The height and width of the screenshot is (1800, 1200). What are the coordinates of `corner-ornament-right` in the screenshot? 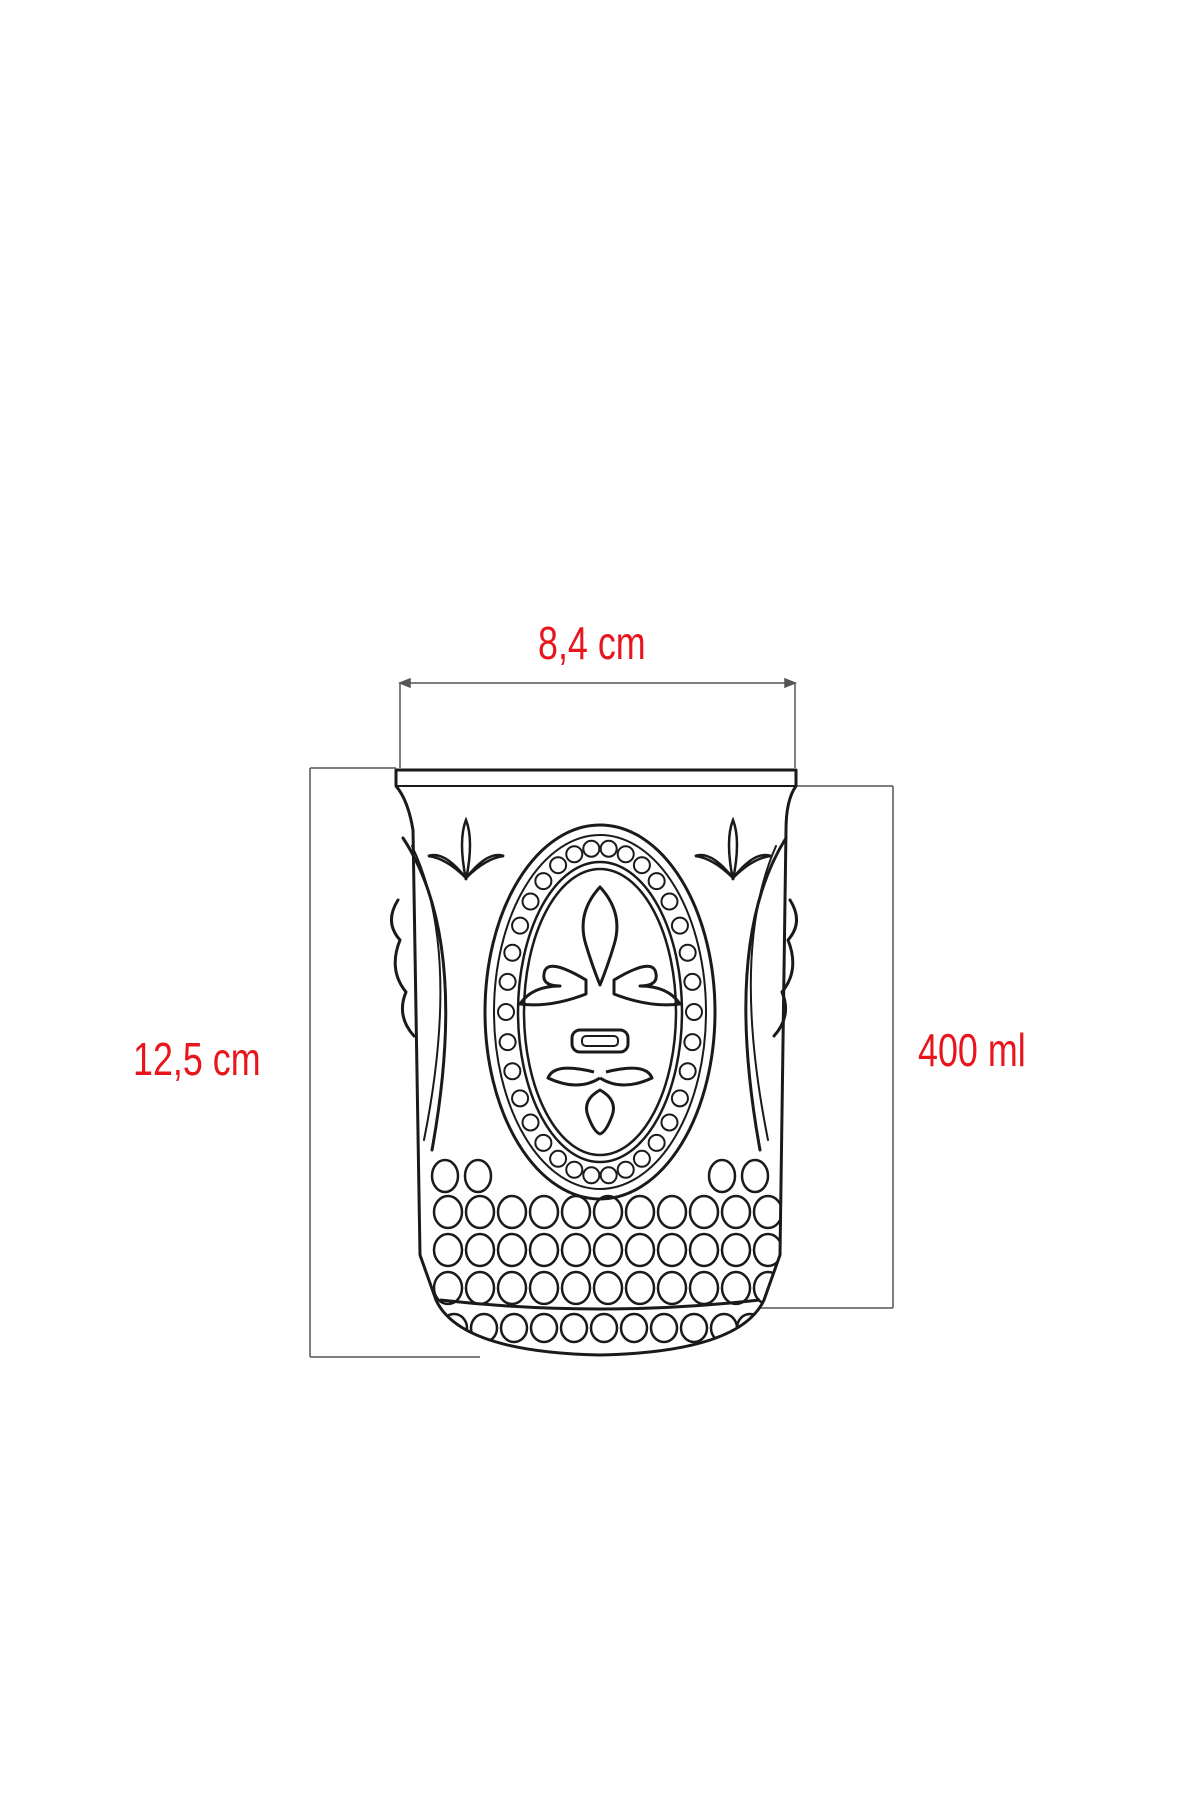 It's located at (733, 848).